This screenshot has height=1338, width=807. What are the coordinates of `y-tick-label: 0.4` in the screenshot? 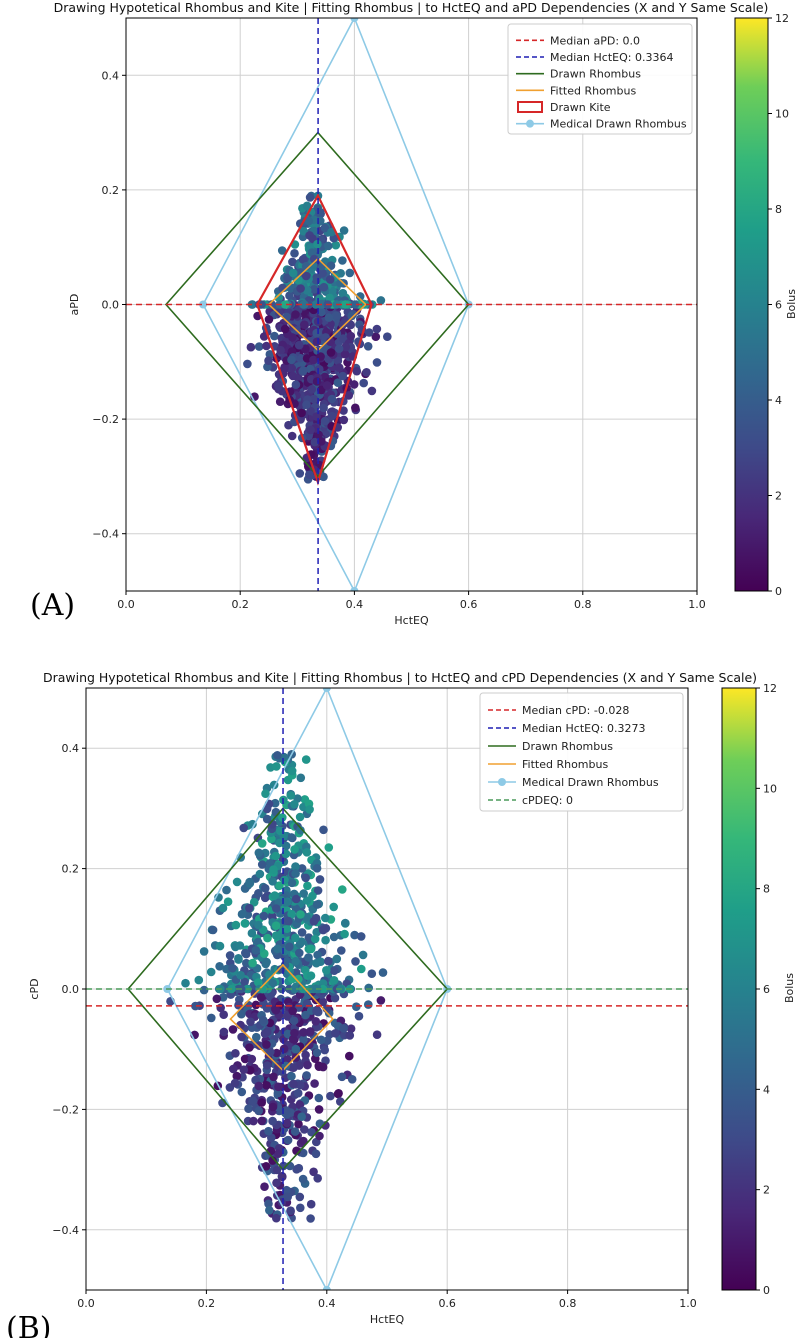 It's located at (71, 748).